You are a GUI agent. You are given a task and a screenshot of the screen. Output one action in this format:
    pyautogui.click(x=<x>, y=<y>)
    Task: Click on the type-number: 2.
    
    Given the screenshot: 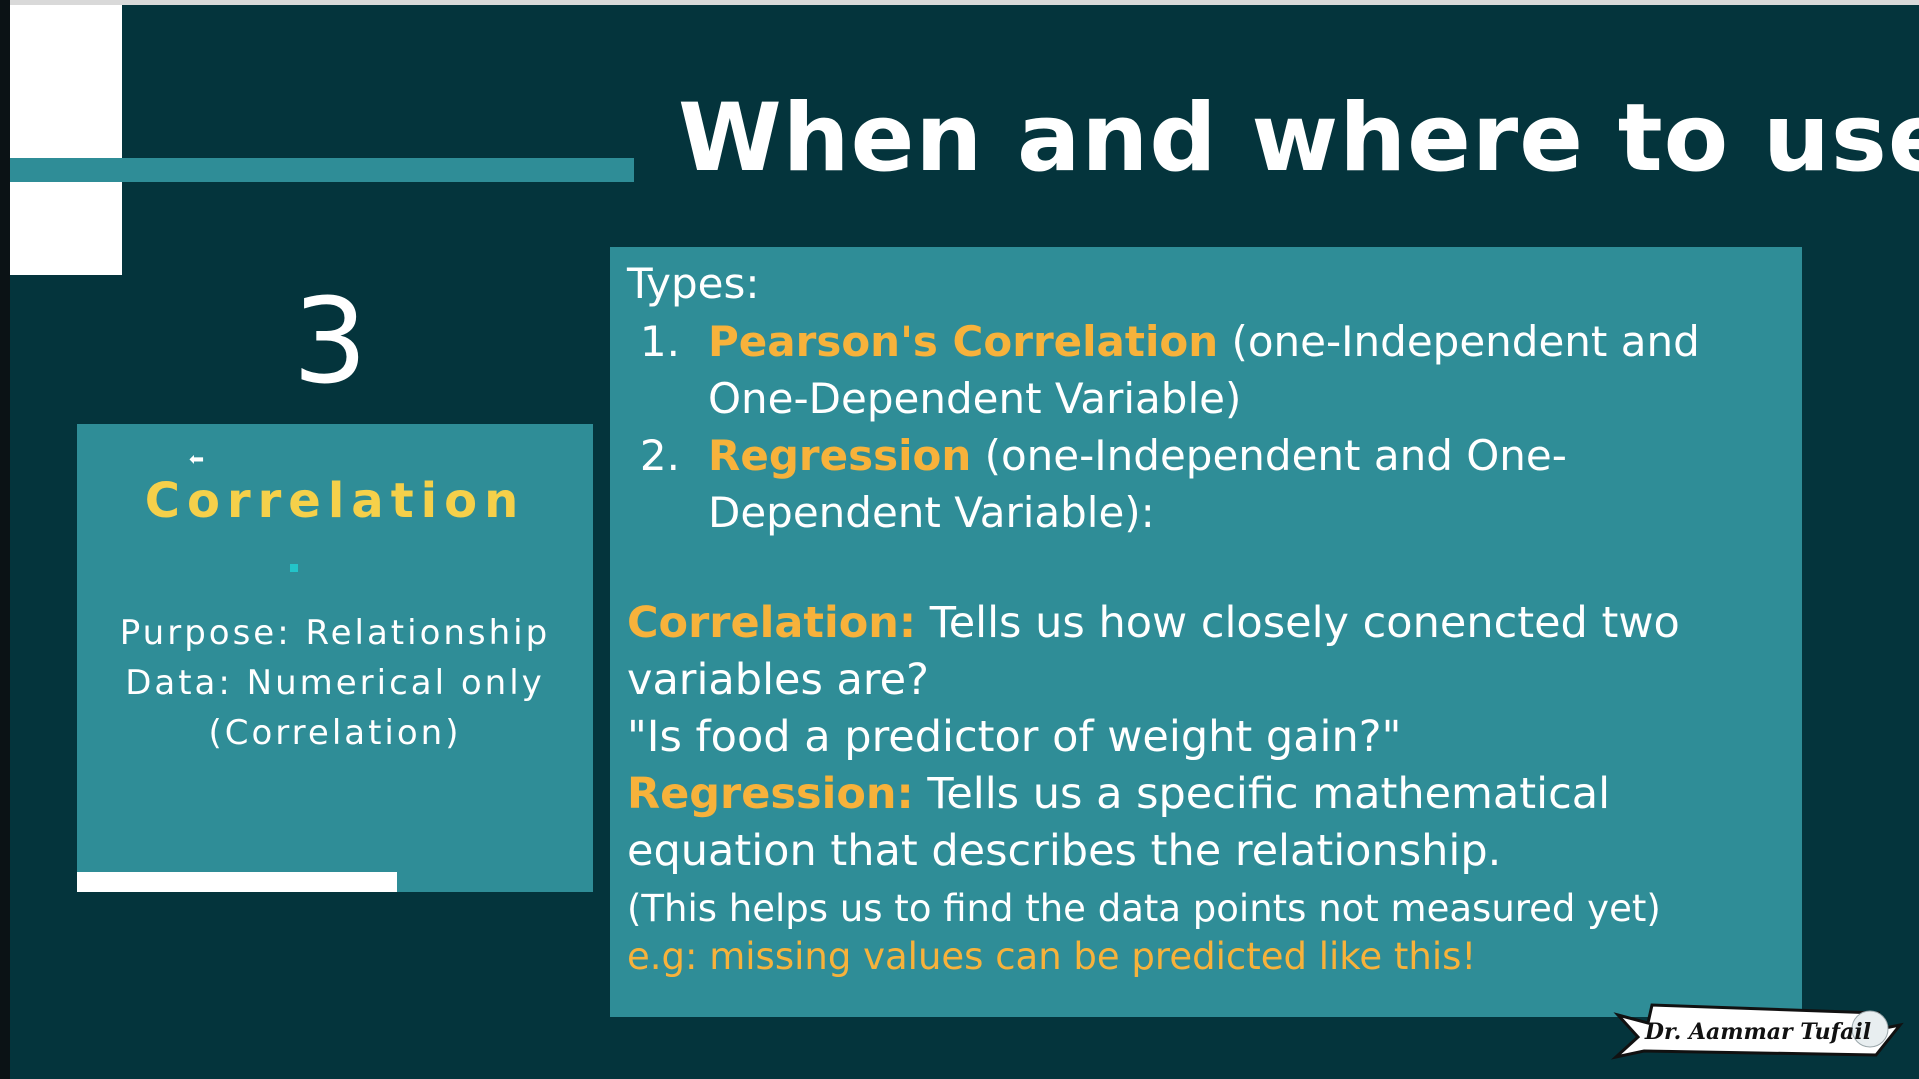 What is the action you would take?
    pyautogui.click(x=659, y=455)
    